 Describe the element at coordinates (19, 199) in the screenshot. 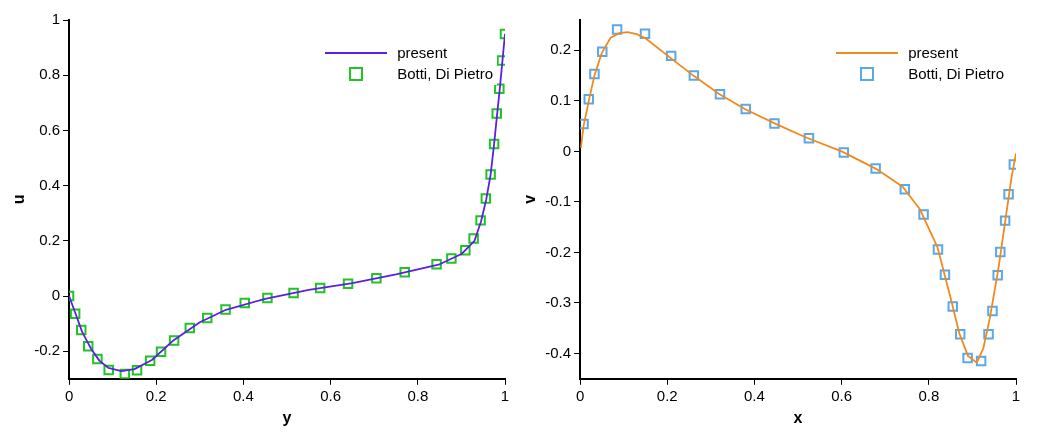

I see `y-axis-title: u` at that location.